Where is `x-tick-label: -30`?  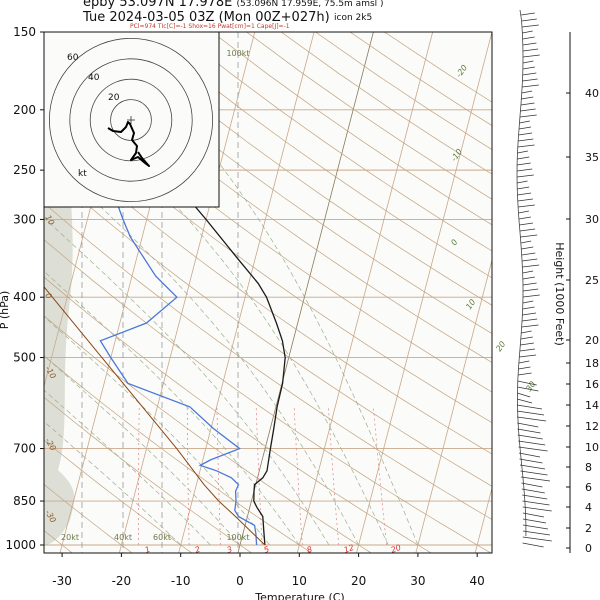 x-tick-label: -30 is located at coordinates (62, 581).